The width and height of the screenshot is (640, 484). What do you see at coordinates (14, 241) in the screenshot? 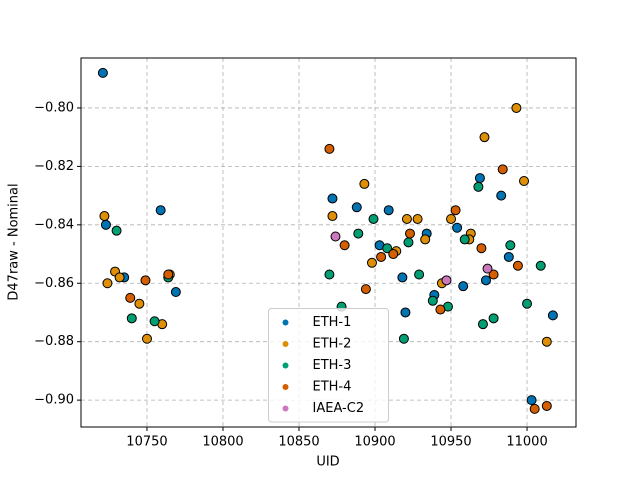
I see `y-axis-label: D47raw - Nominal` at bounding box center [14, 241].